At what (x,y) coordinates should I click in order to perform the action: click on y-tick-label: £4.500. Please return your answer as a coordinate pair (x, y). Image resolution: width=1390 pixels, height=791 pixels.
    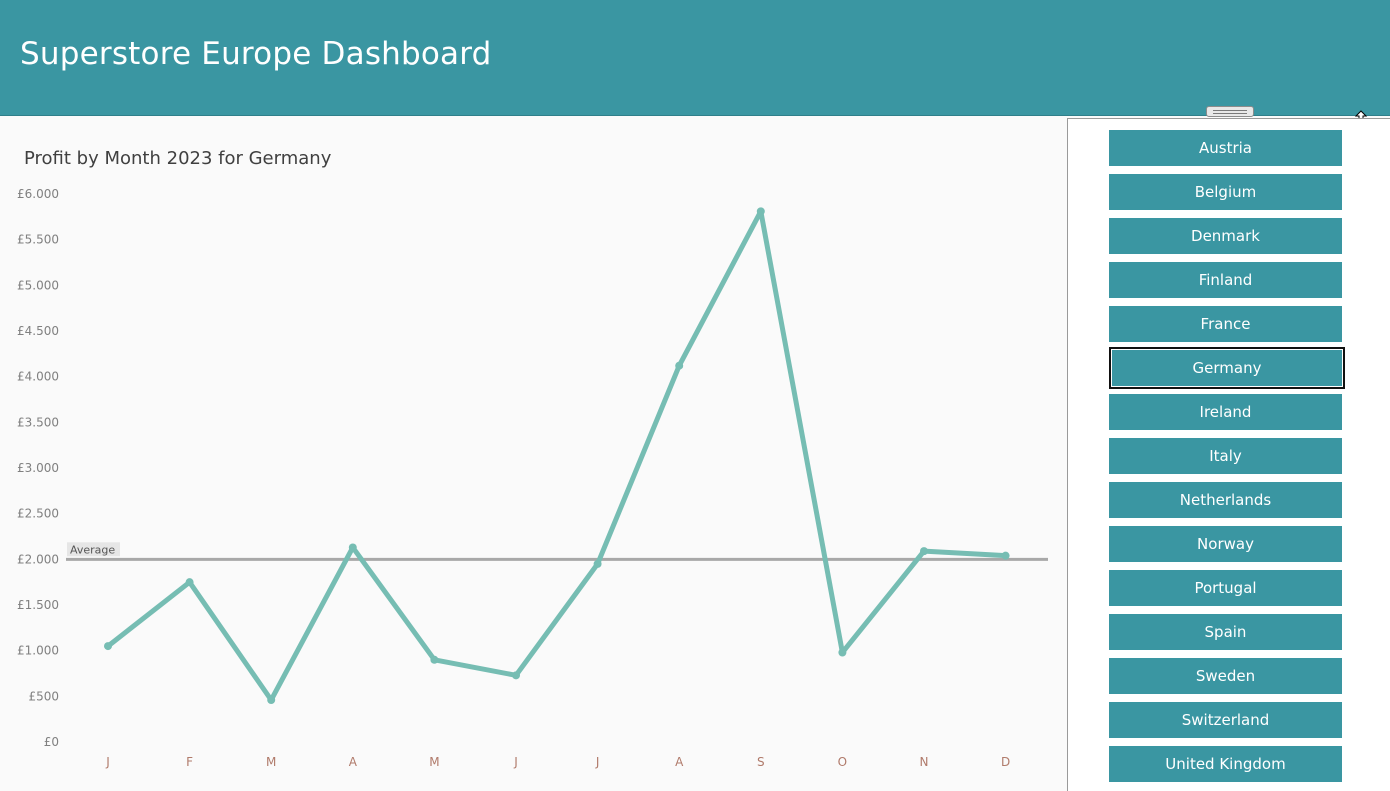
    Looking at the image, I should click on (38, 331).